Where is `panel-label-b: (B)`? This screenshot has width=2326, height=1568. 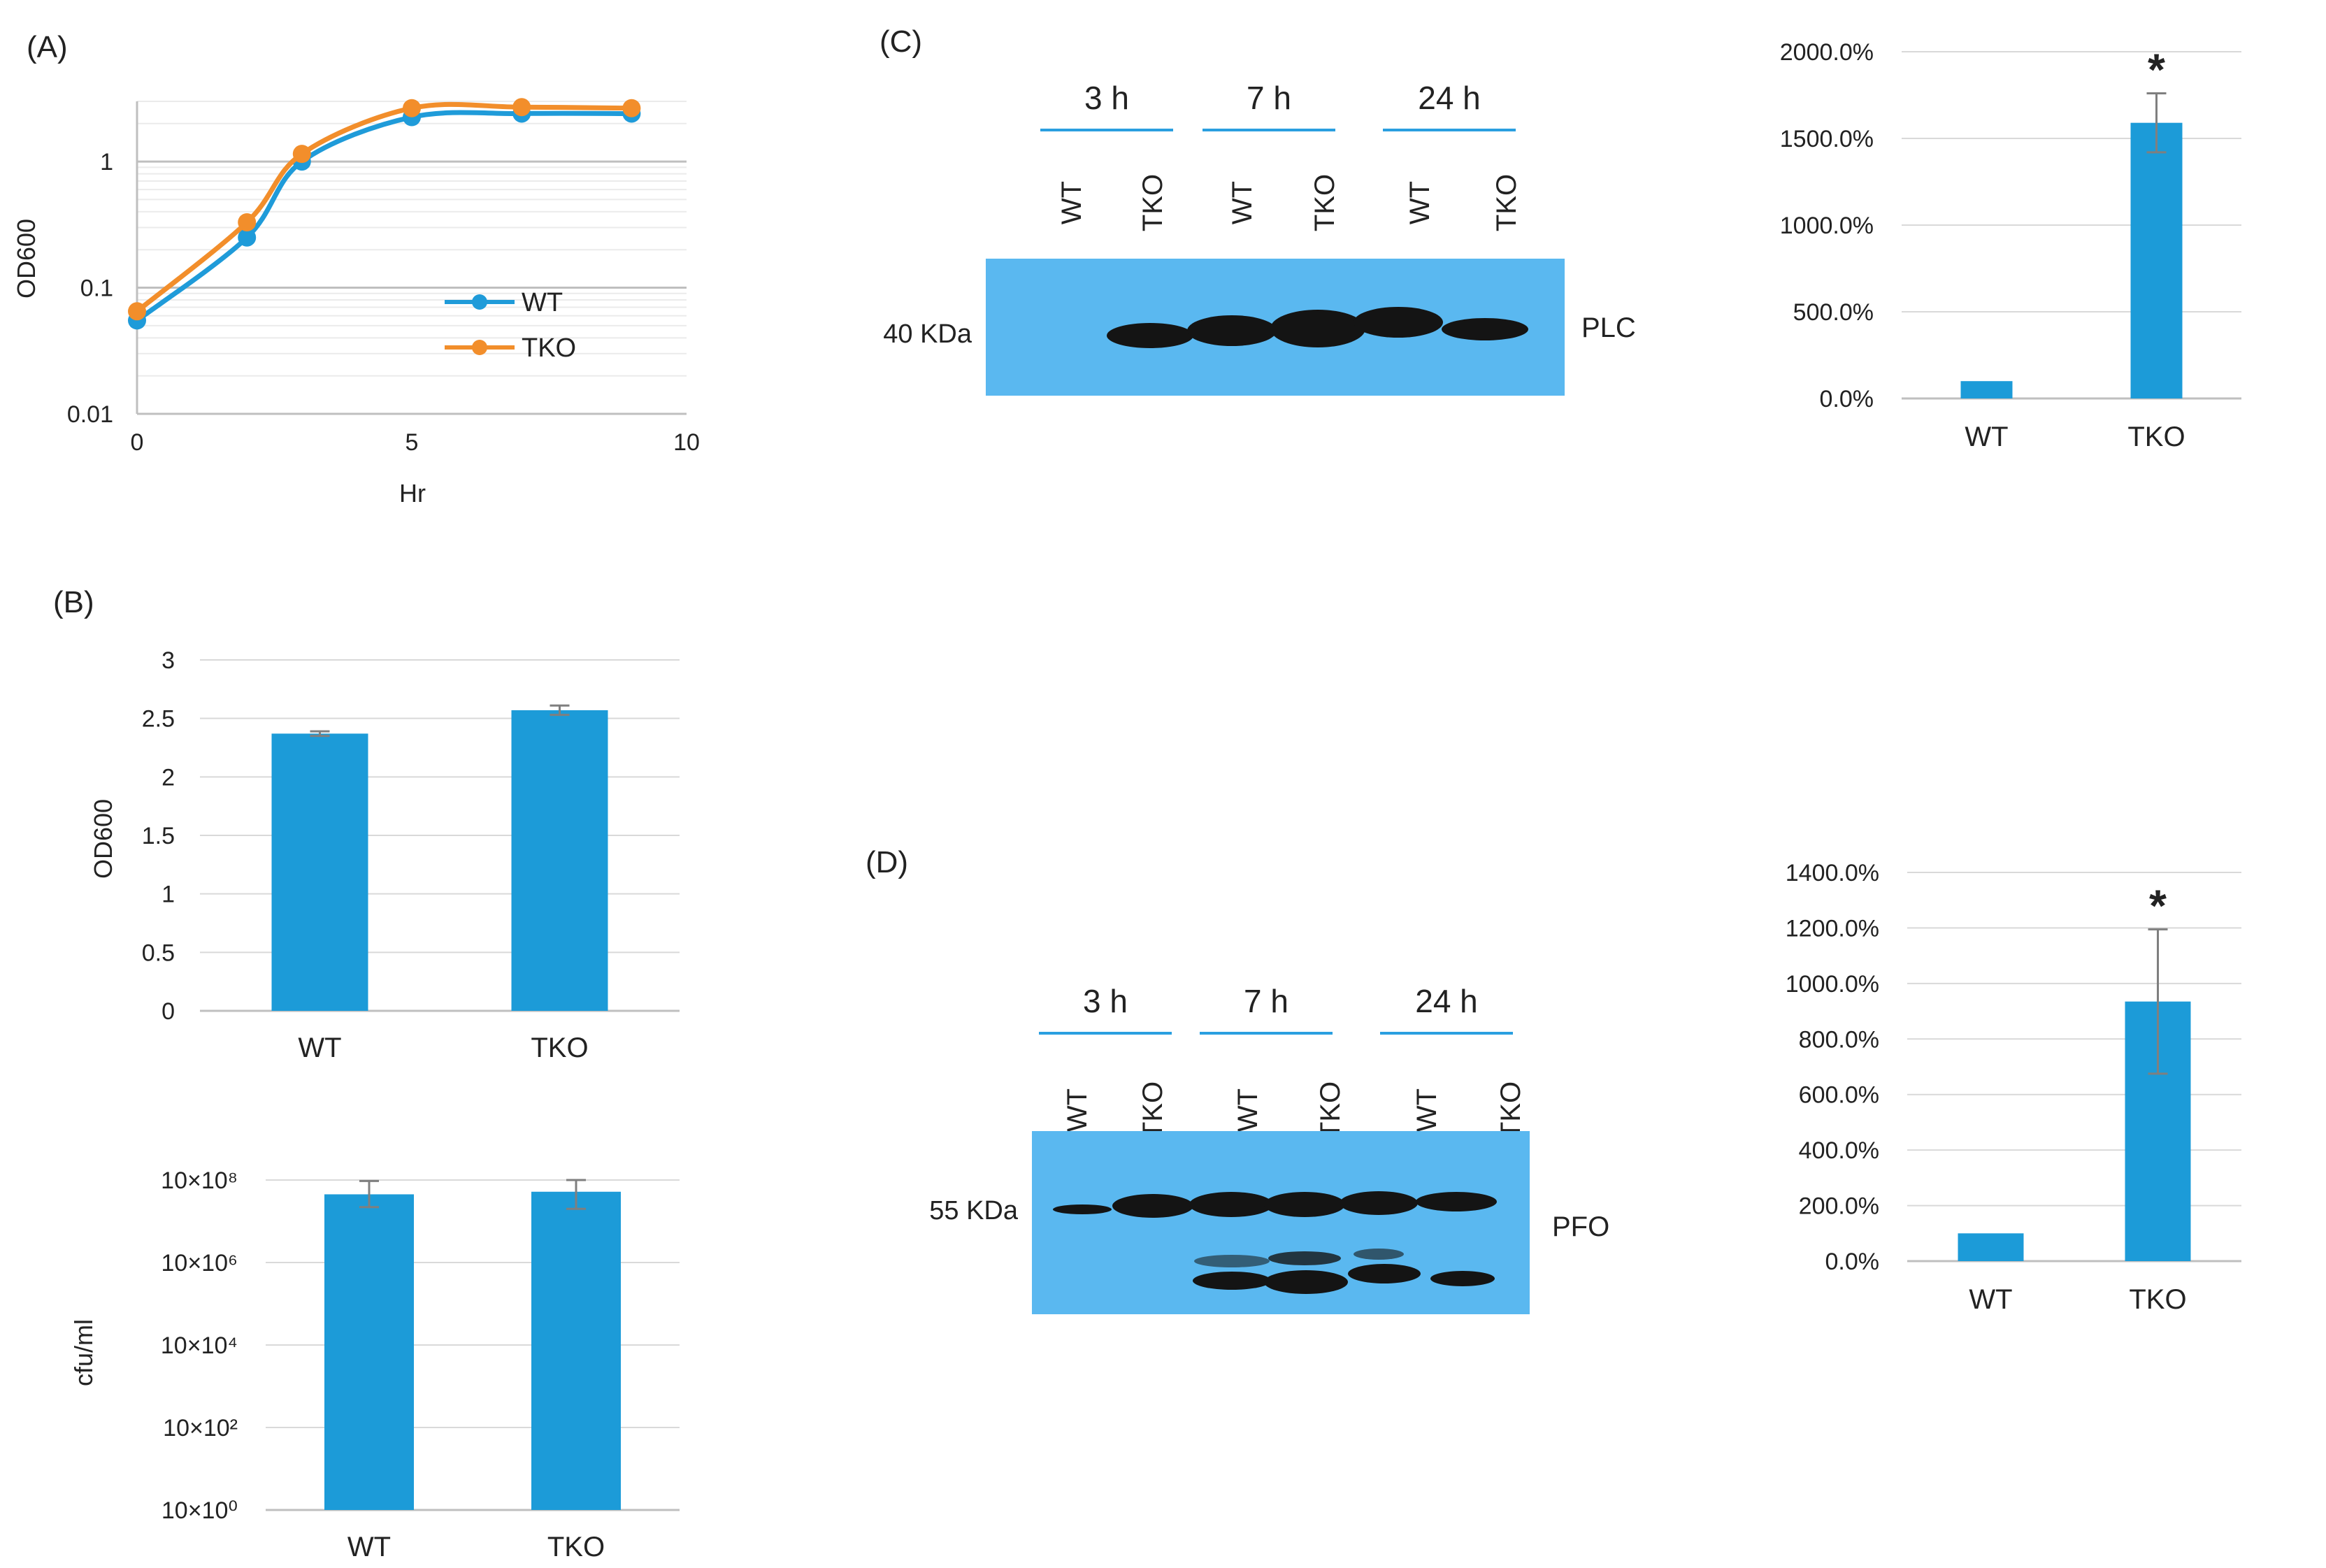 panel-label-b: (B) is located at coordinates (73, 602).